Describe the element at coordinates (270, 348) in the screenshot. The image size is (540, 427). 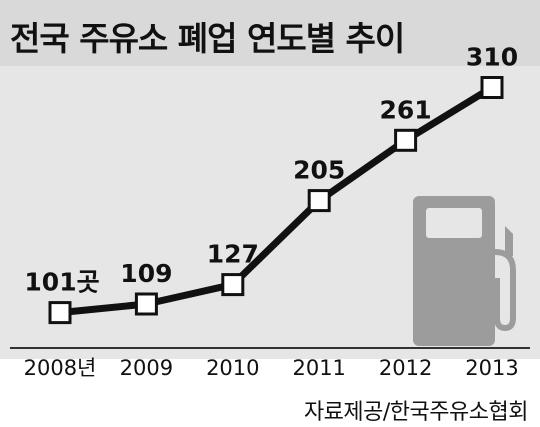
I see `x-axis-line` at that location.